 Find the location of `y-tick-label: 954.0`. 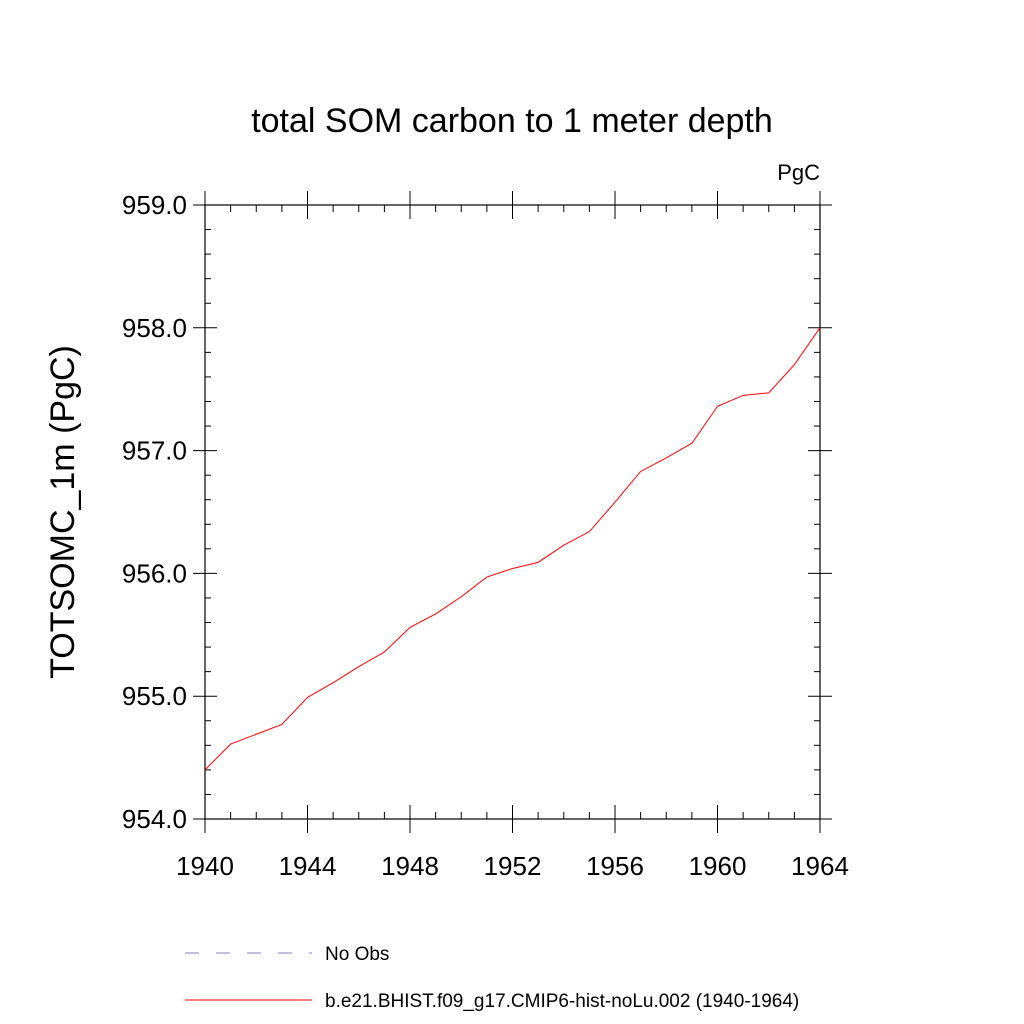

y-tick-label: 954.0 is located at coordinates (154, 819).